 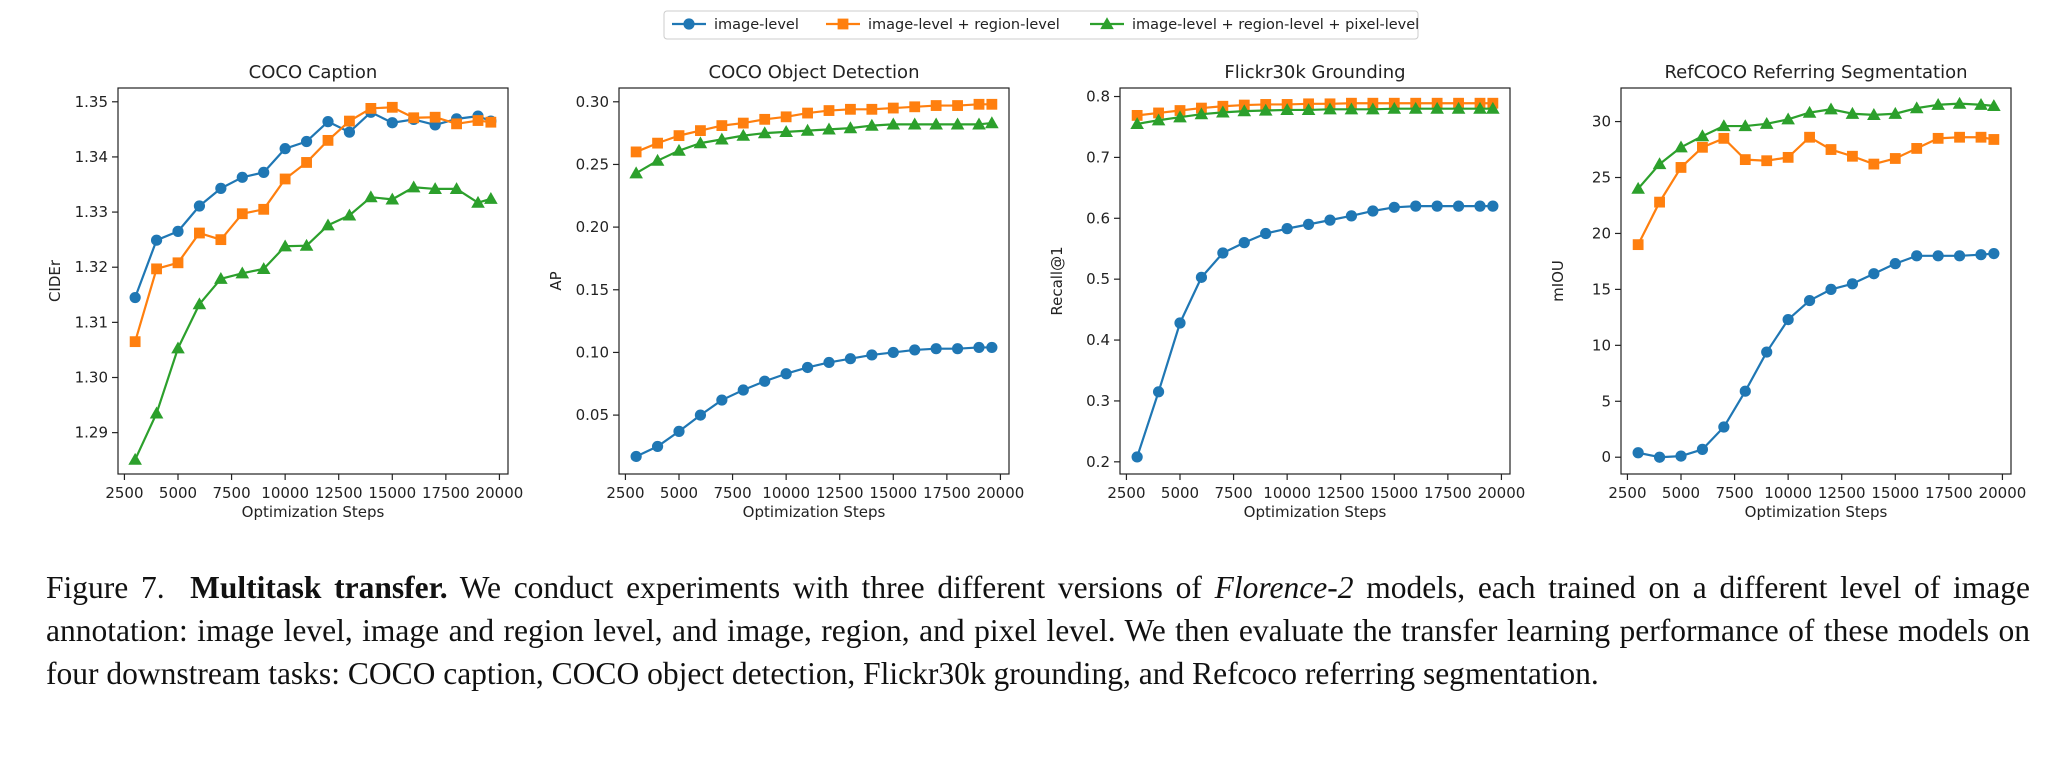 What do you see at coordinates (592, 352) in the screenshot?
I see `y-tick-label: 0.10` at bounding box center [592, 352].